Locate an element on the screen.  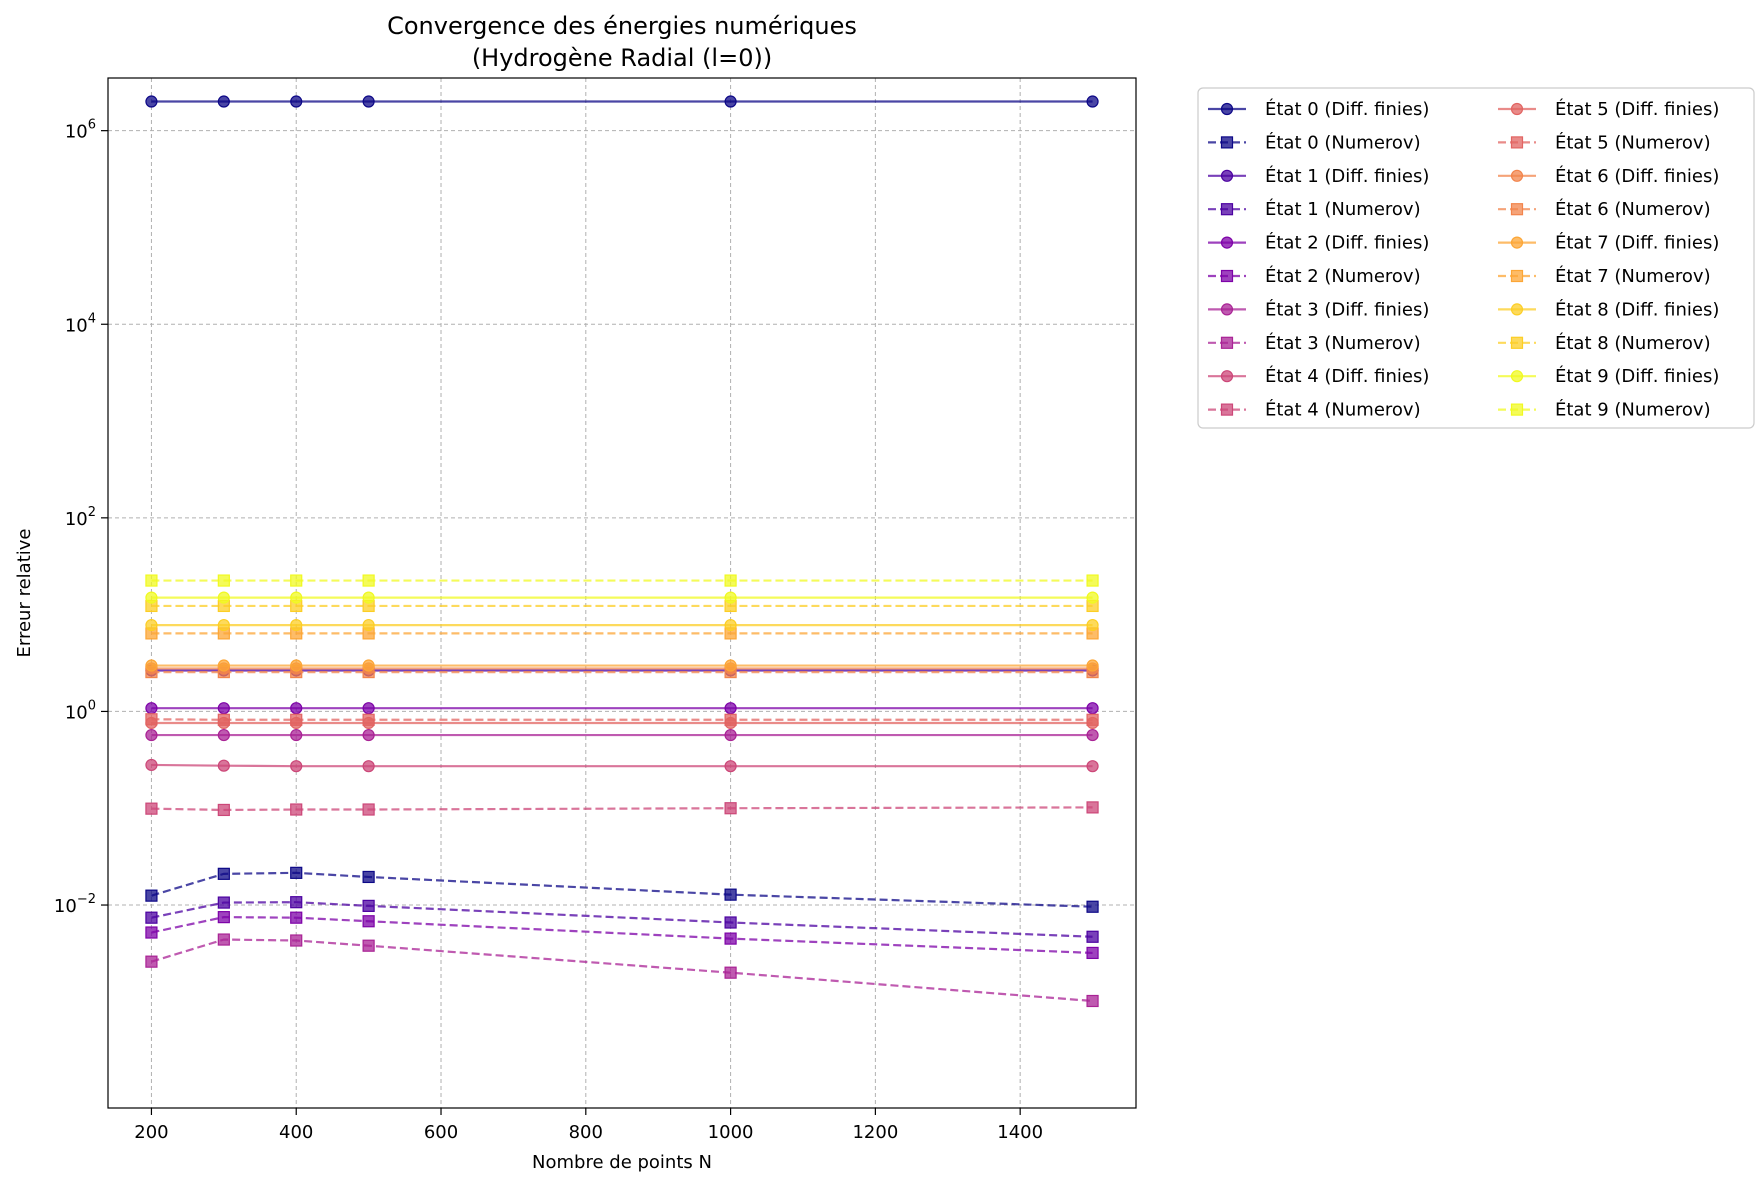
legend-label: État 0 (Diff. finies) is located at coordinates (1347, 109).